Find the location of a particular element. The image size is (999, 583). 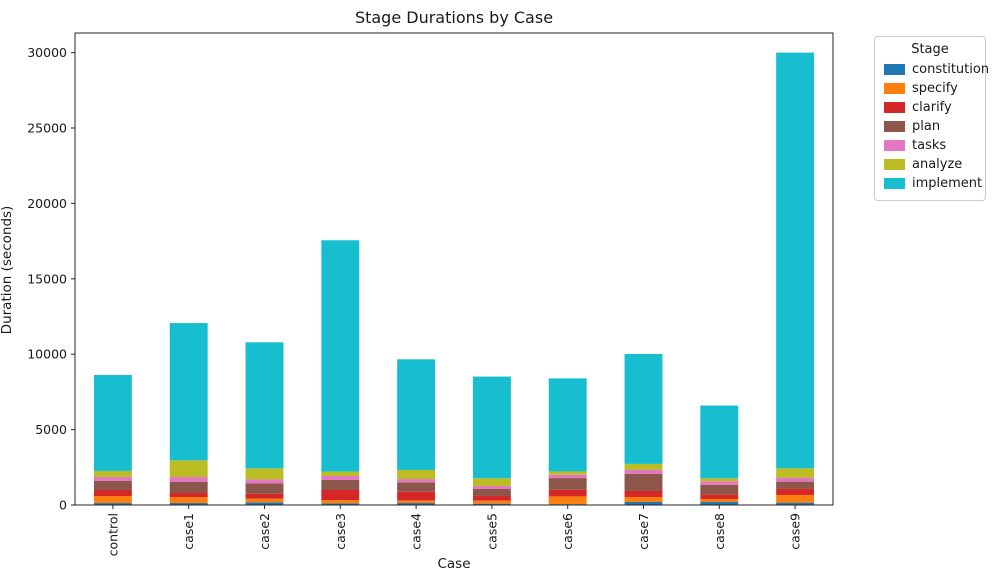

bar-segment-analyze-case2 is located at coordinates (264, 474).